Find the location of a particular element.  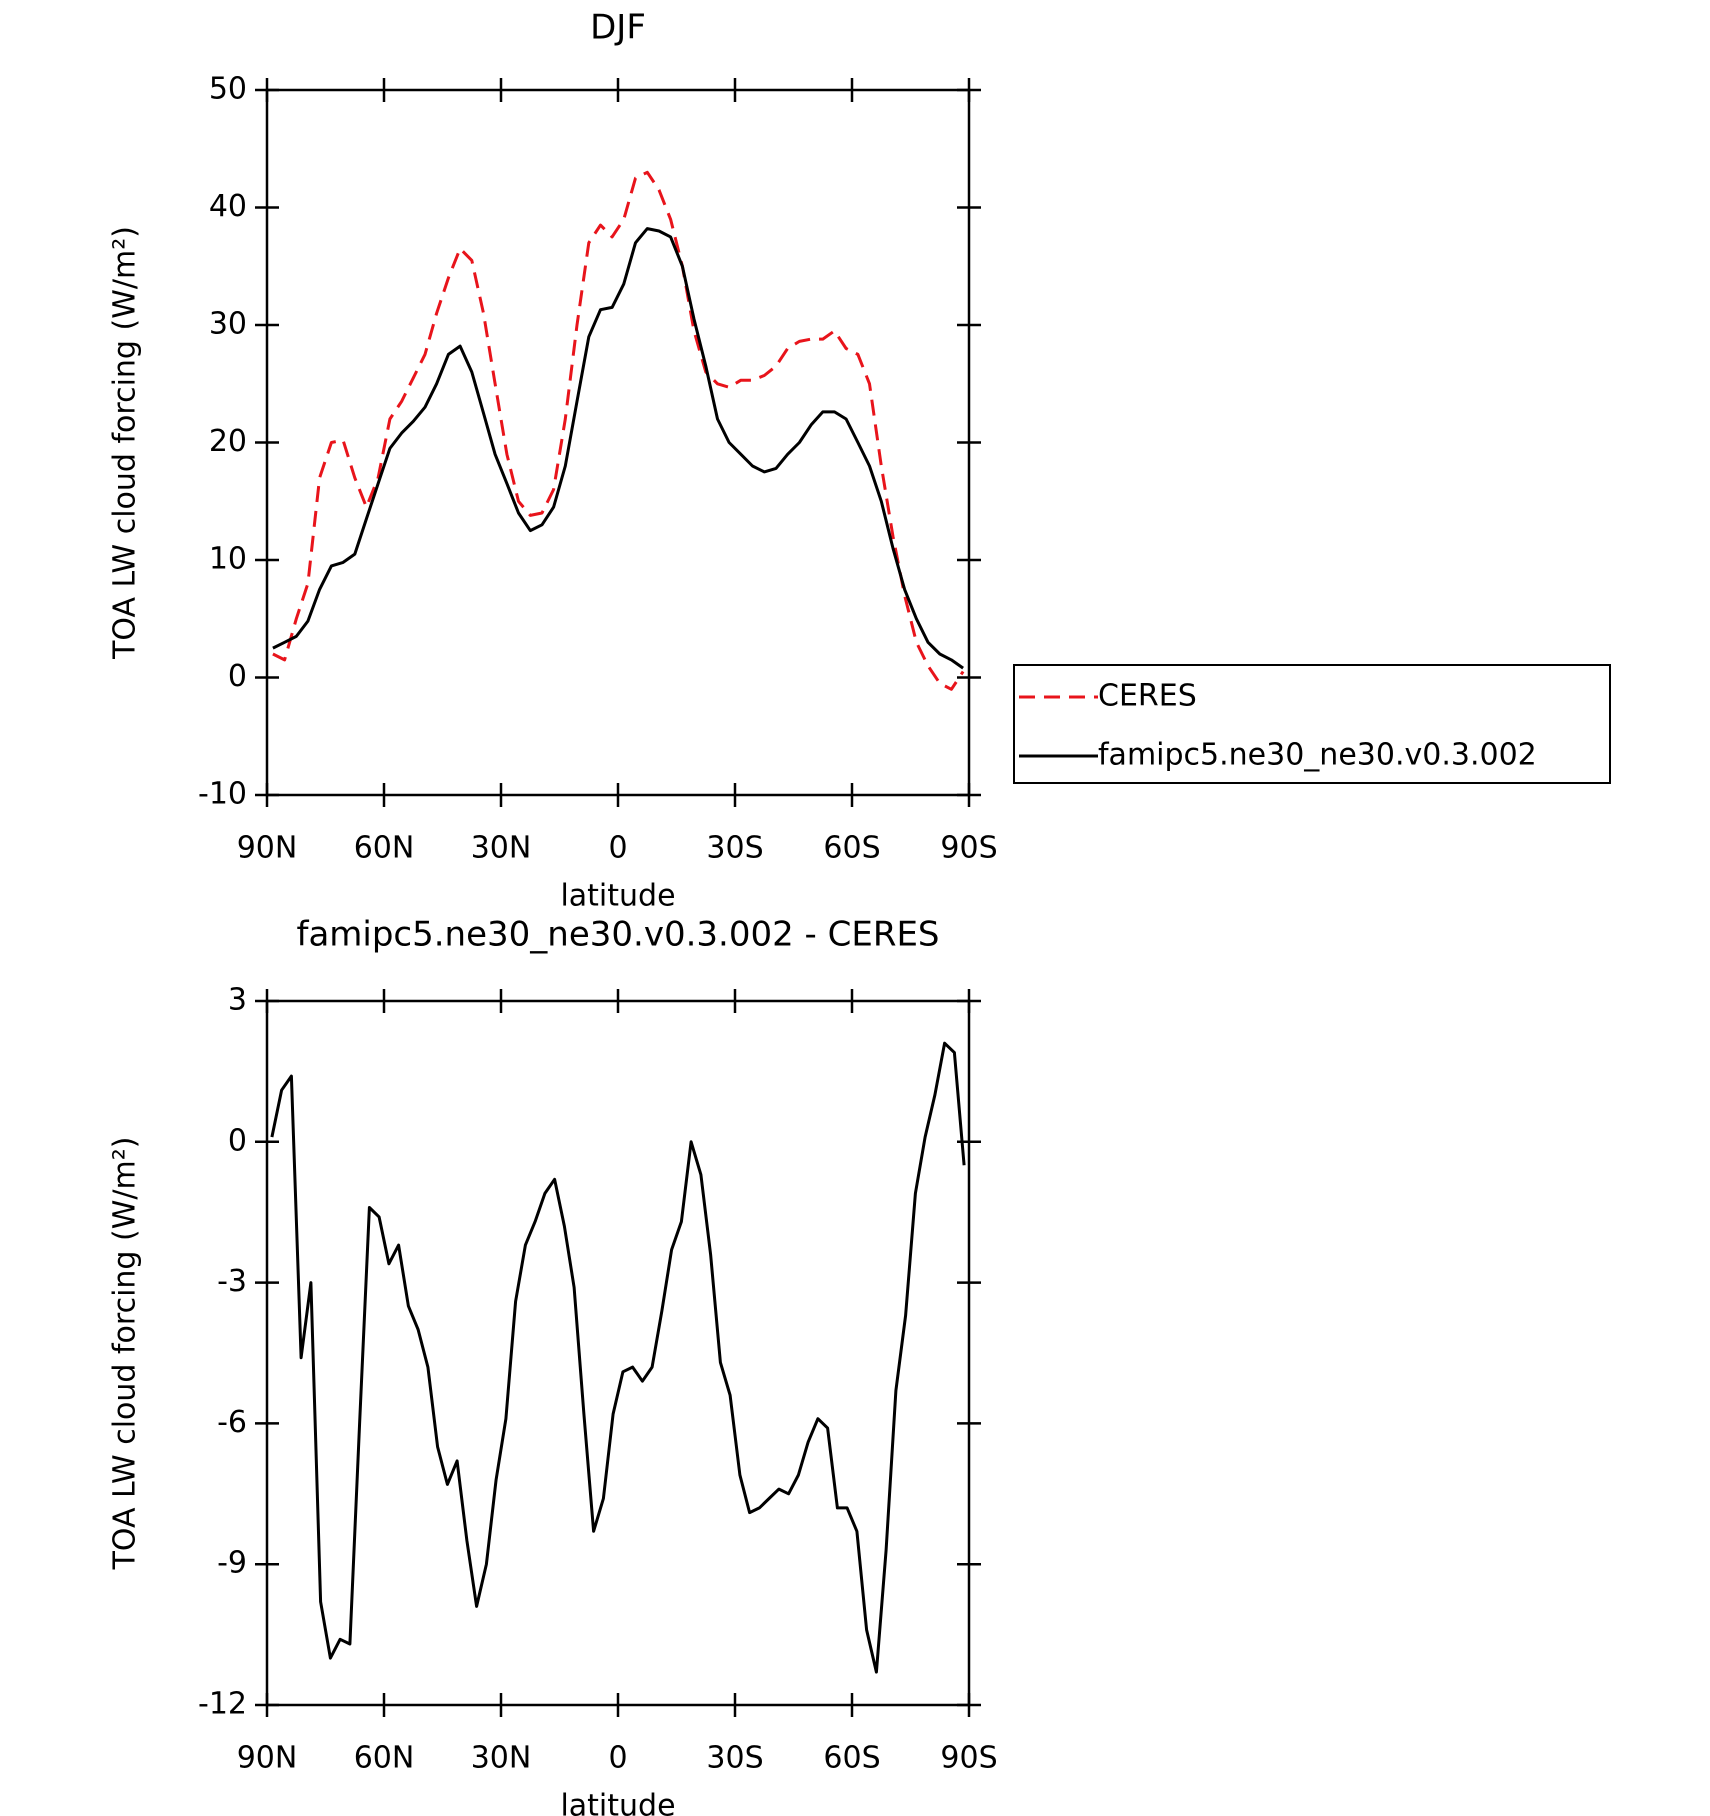

y-tick-label: 30 is located at coordinates (228, 324).